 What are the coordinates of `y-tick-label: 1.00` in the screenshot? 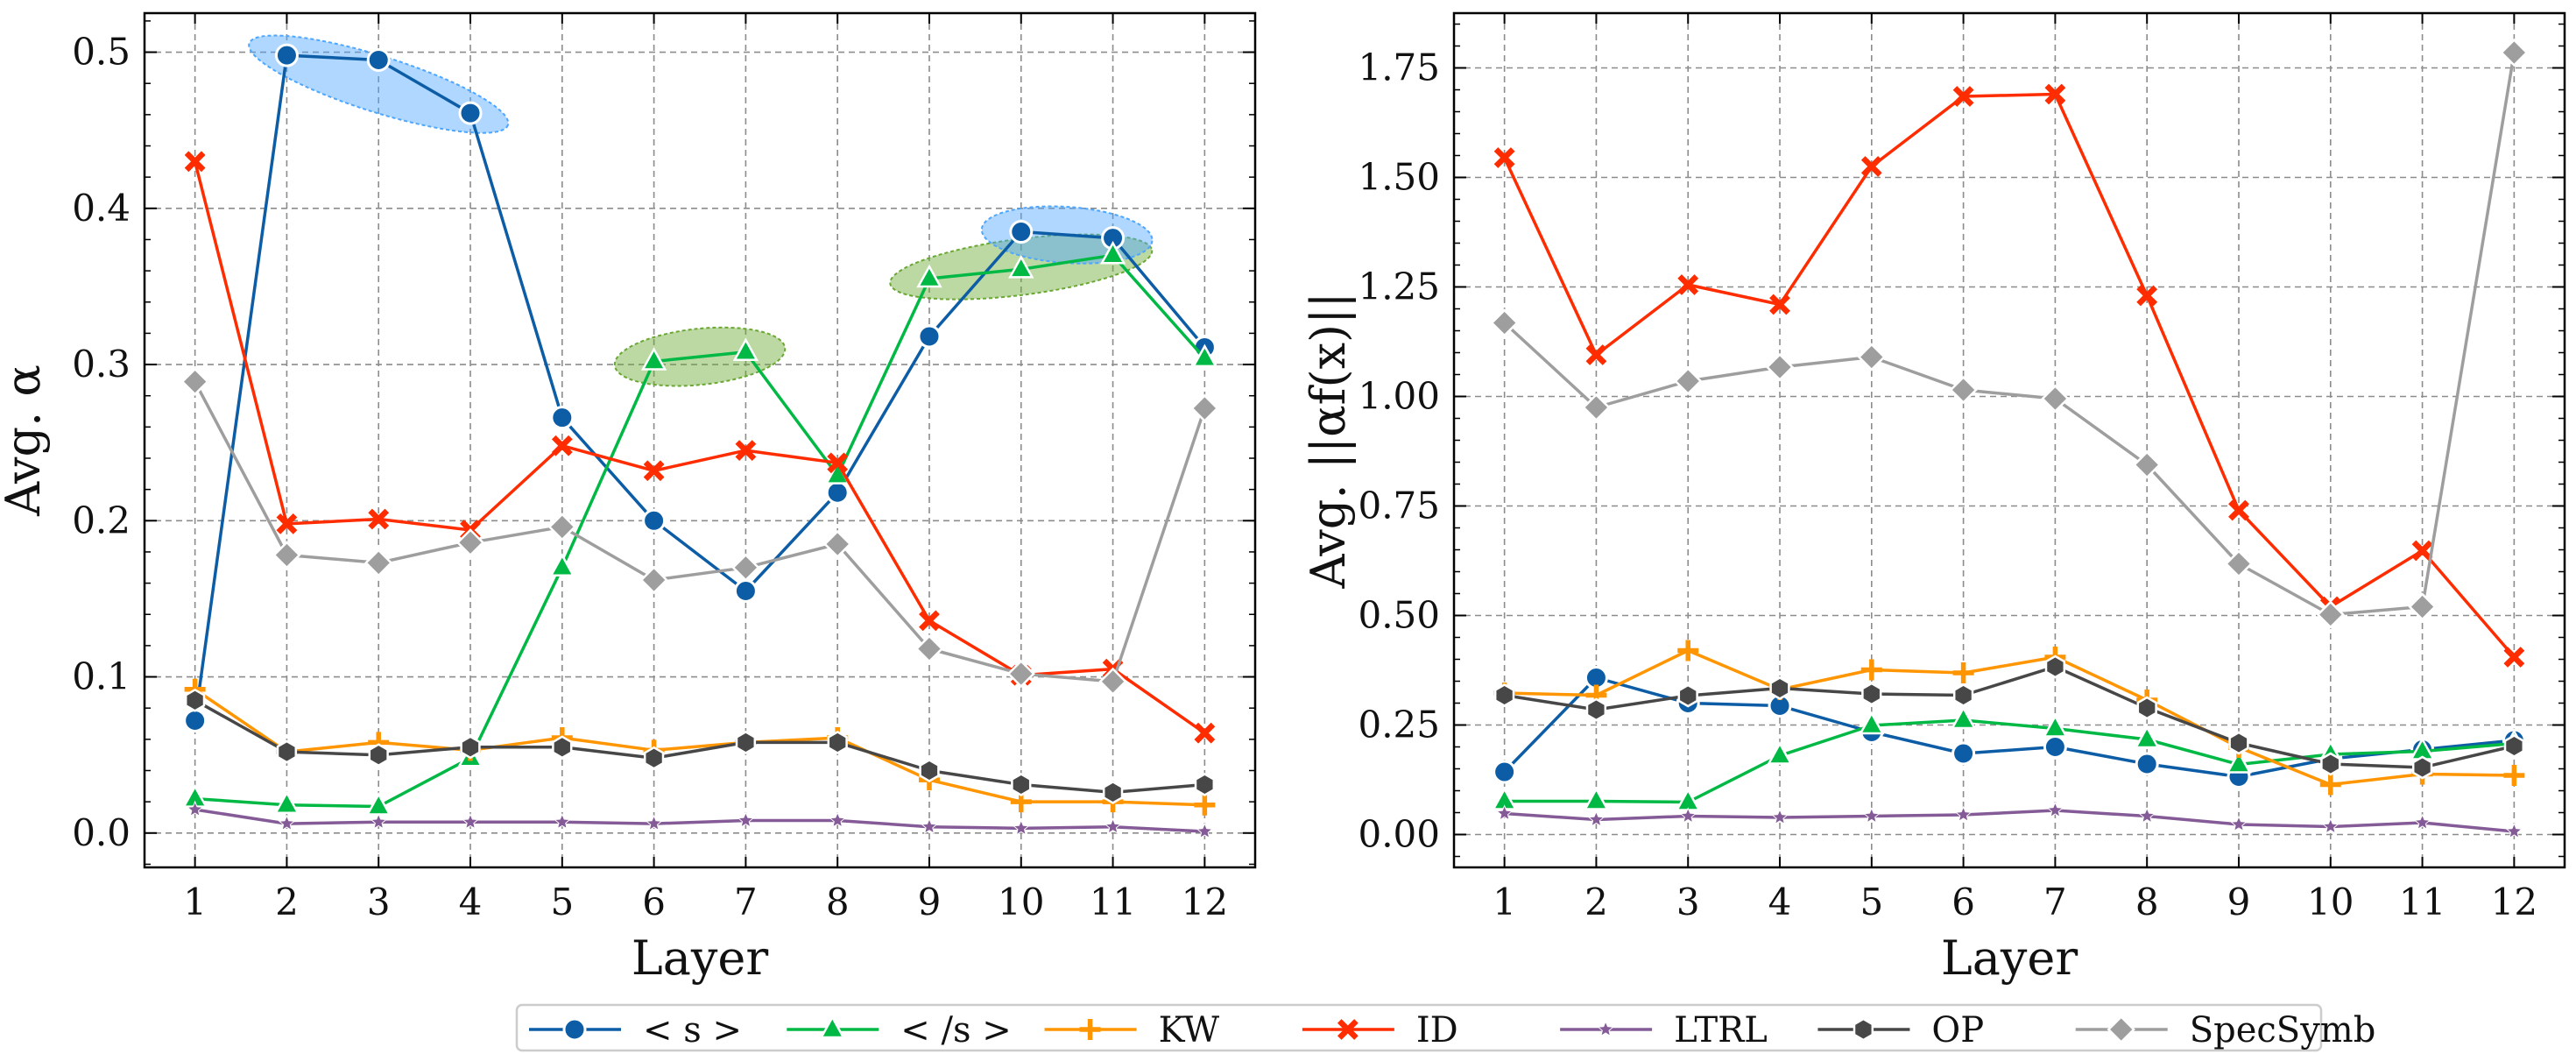 It's located at (1399, 396).